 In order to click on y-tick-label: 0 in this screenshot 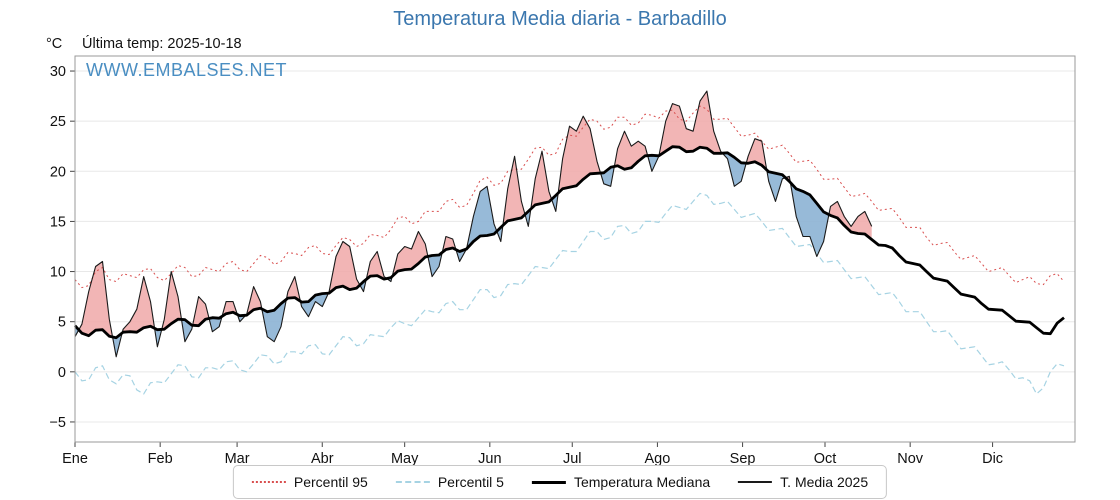, I will do `click(62, 373)`.